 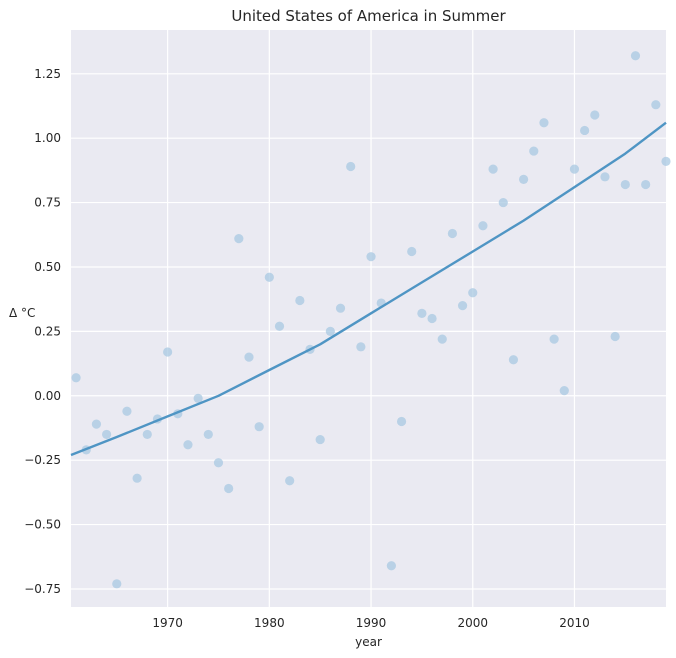 I want to click on x-axis-ticks: 1970 1980 1990 2000 2010, so click(x=370, y=623).